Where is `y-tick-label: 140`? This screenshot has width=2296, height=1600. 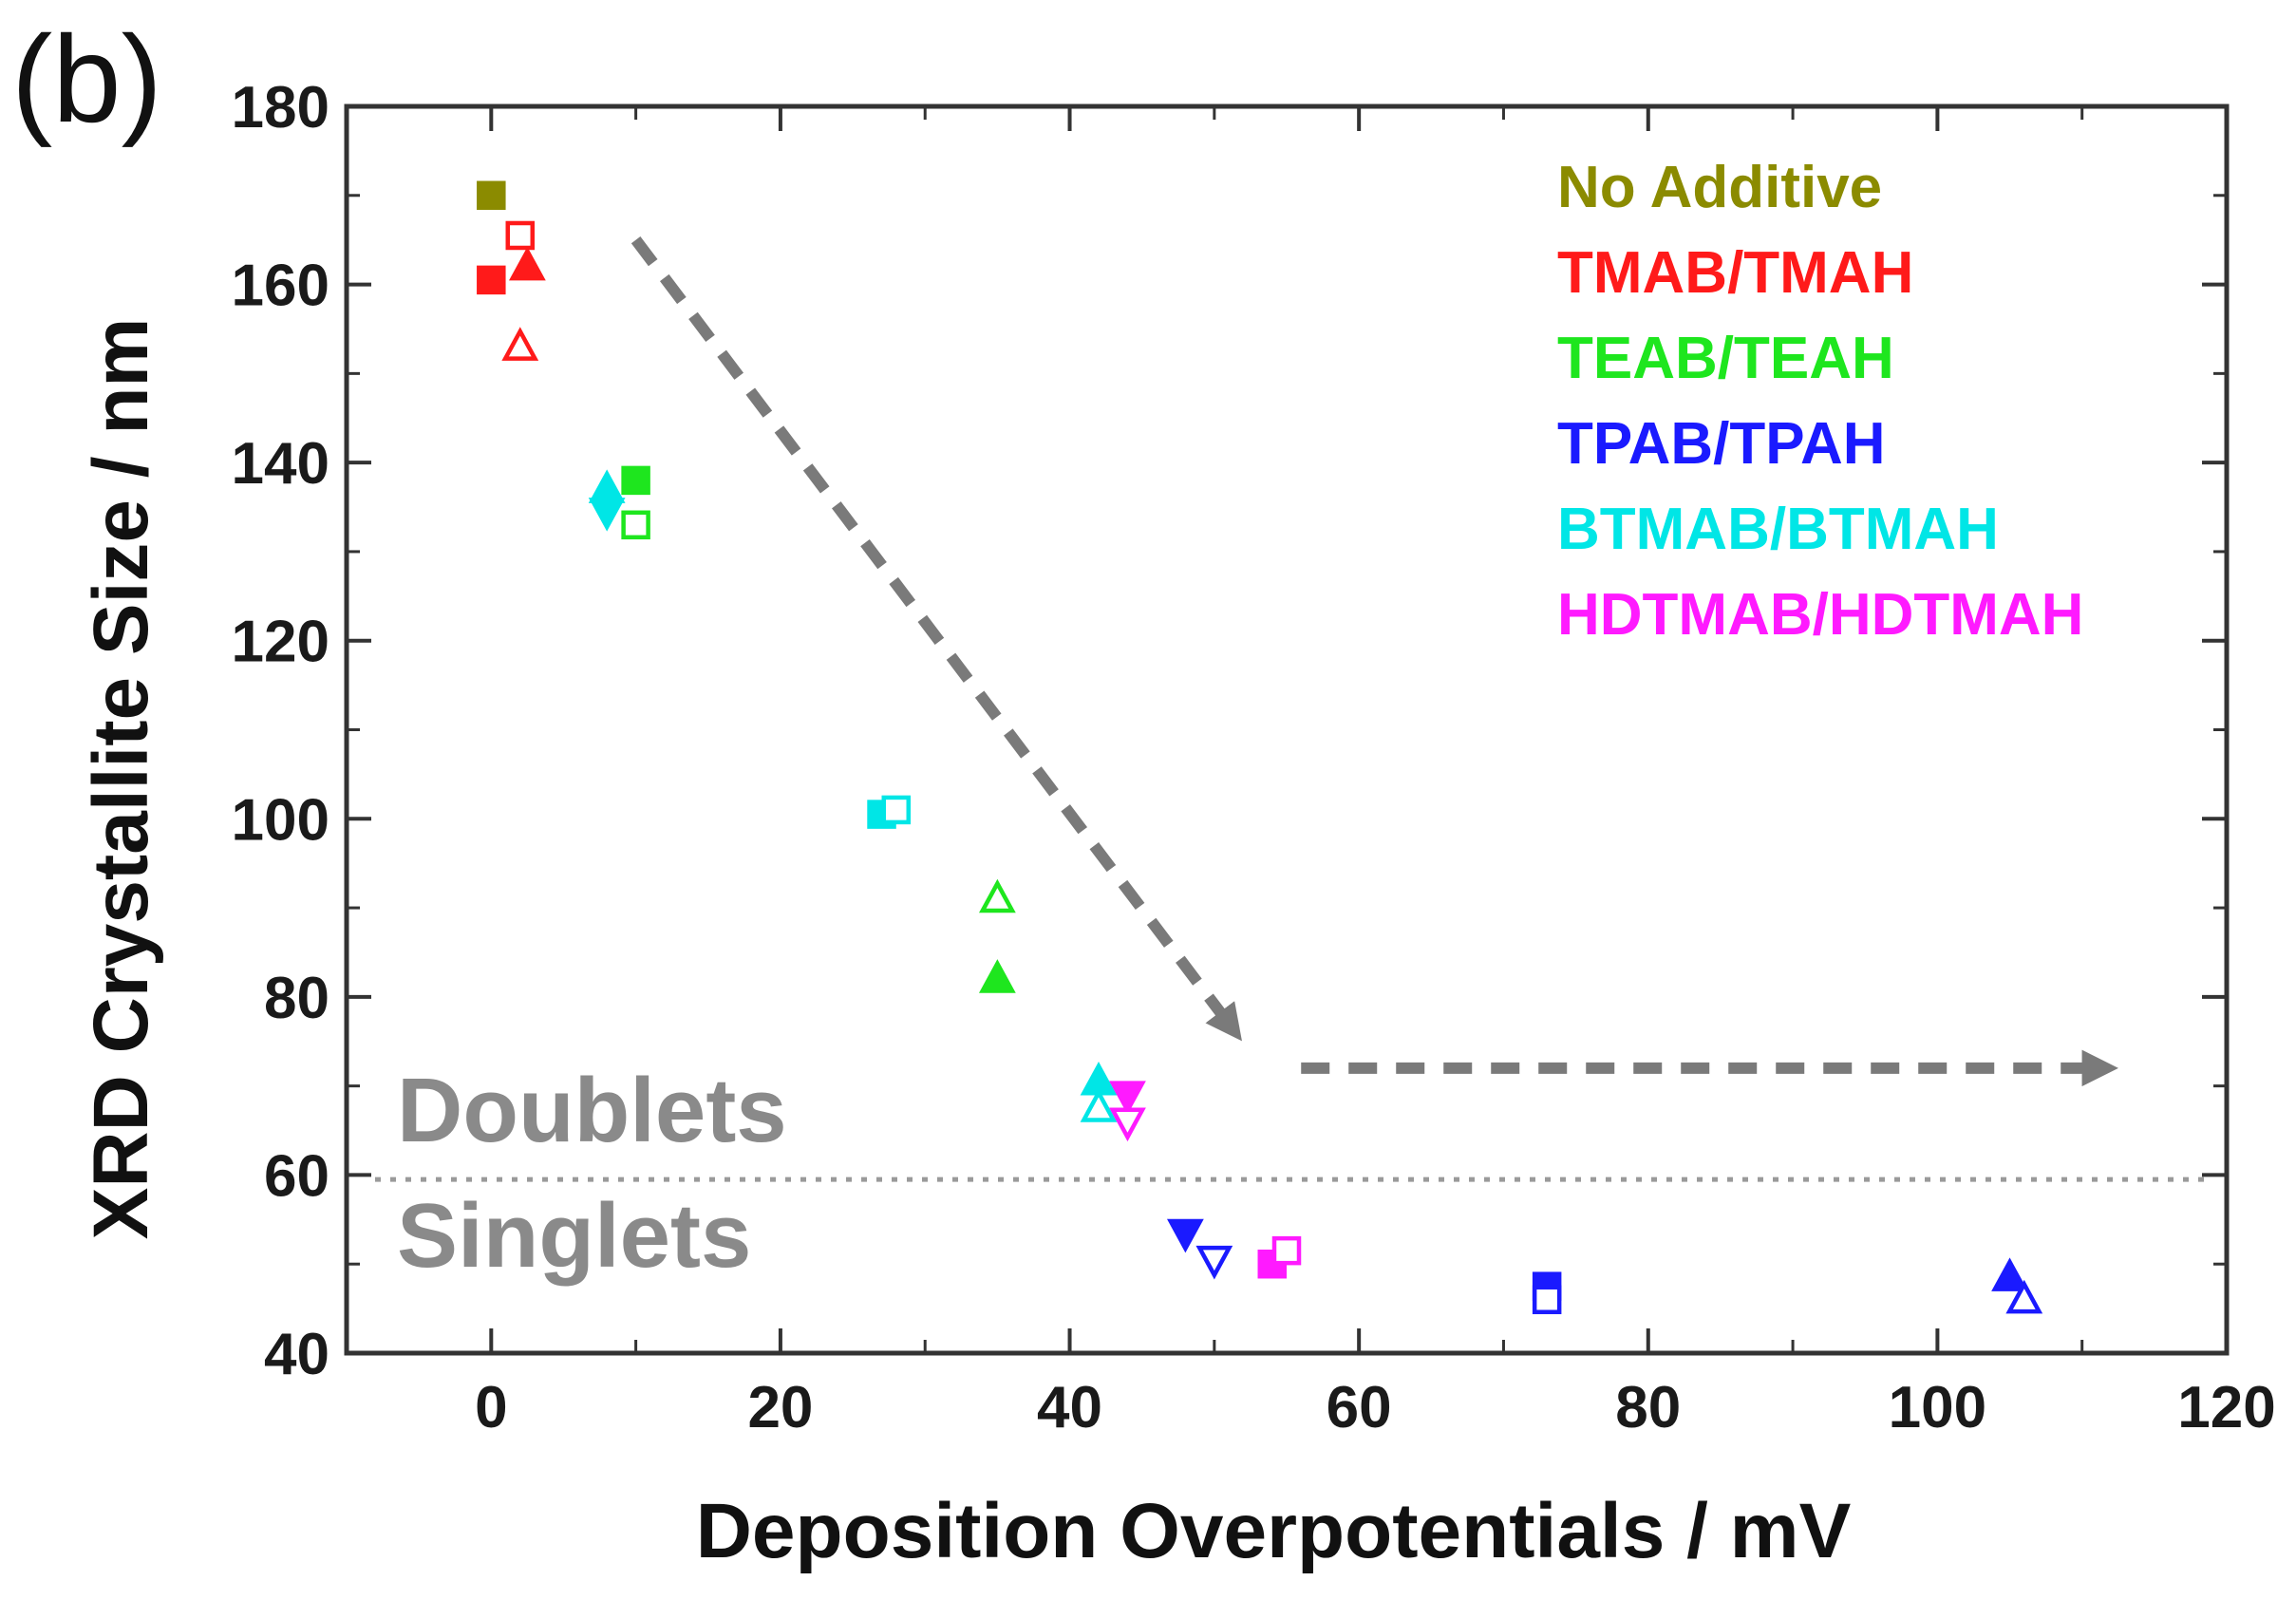
y-tick-label: 140 is located at coordinates (280, 464).